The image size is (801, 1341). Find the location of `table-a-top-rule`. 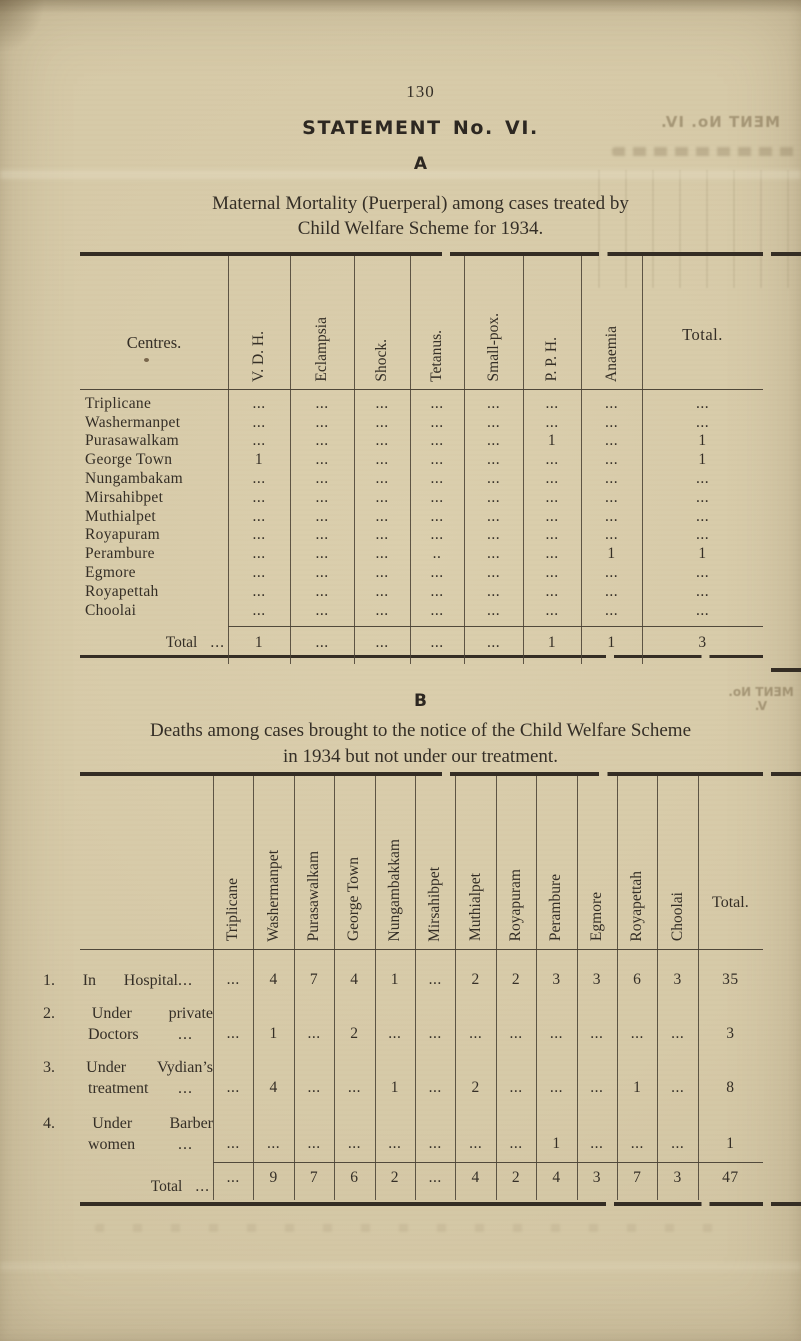

table-a-top-rule is located at coordinates (421, 254).